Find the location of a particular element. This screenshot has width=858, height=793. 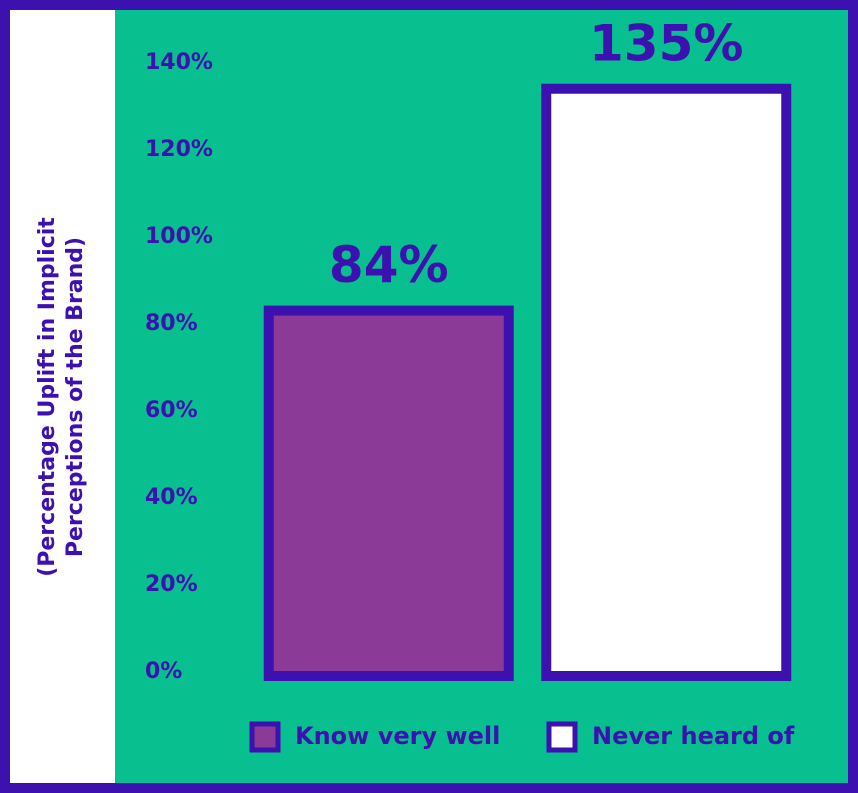

y-tick-label: 100% is located at coordinates (179, 236).